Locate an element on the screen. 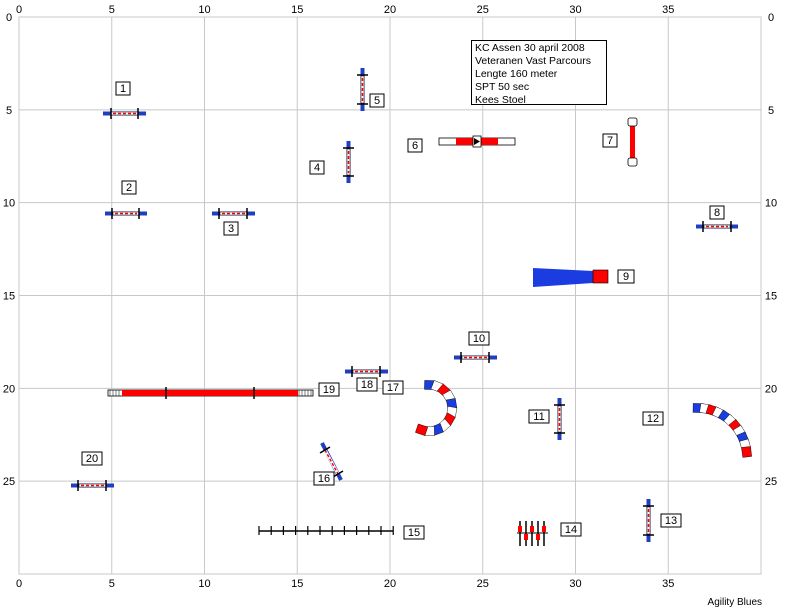 Image resolution: width=800 pixels, height=610 pixels. label-15: 15 is located at coordinates (414, 532).